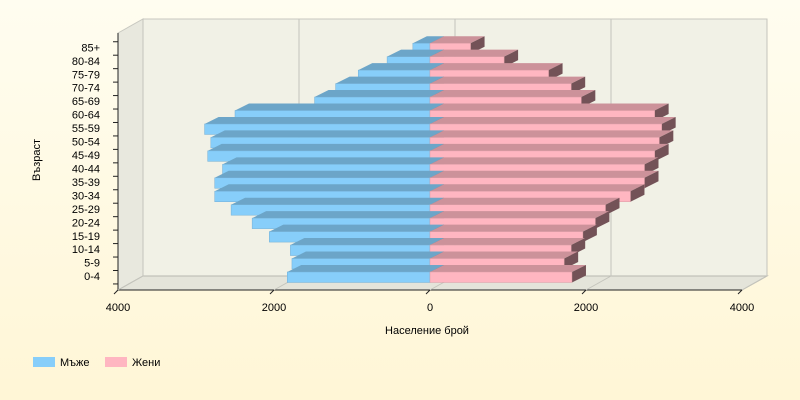  Describe the element at coordinates (430, 308) in the screenshot. I see `x-tick-label: 0` at that location.